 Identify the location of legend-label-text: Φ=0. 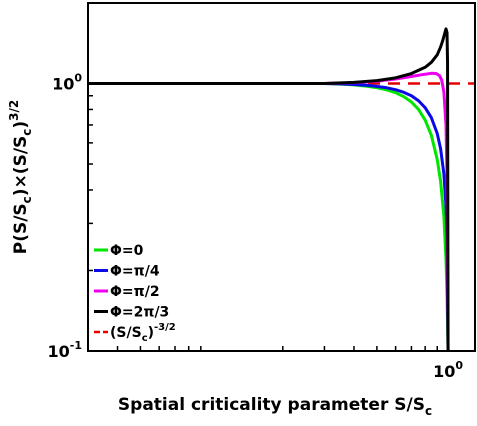
(127, 251).